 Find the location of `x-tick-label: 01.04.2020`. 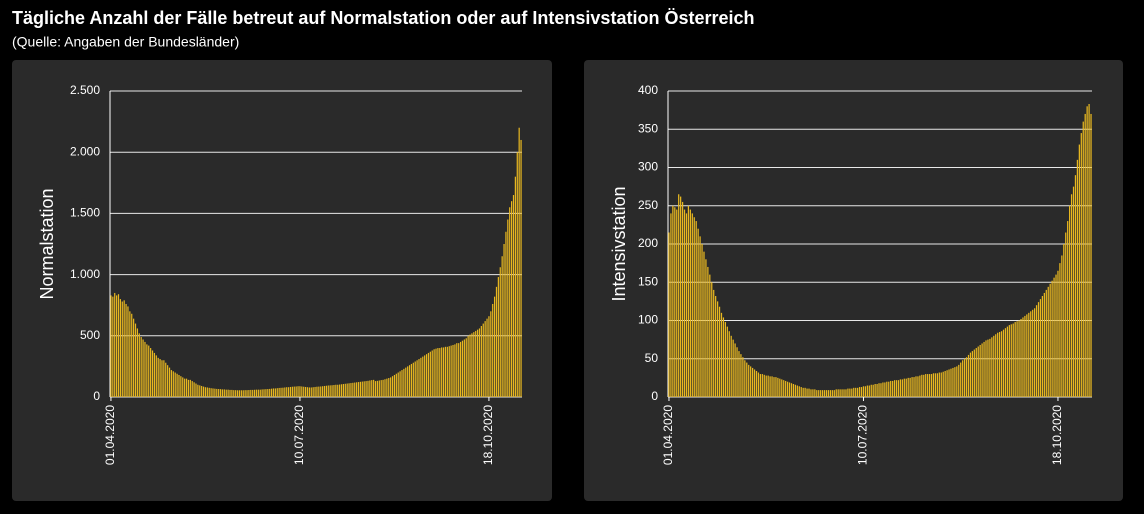

x-tick-label: 01.04.2020 is located at coordinates (668, 435).